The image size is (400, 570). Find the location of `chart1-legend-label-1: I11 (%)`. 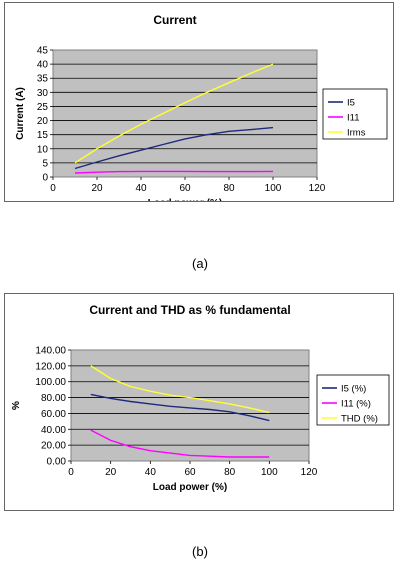

chart1-legend-label-1: I11 (%) is located at coordinates (356, 404).